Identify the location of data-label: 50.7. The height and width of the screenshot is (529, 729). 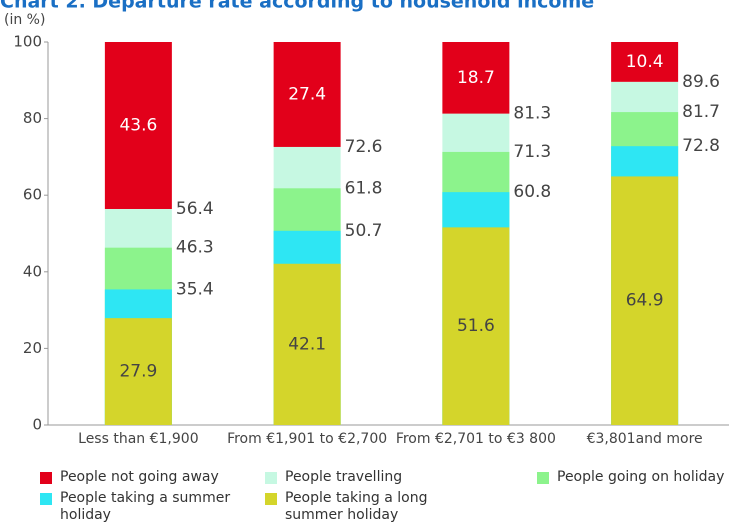
(364, 231).